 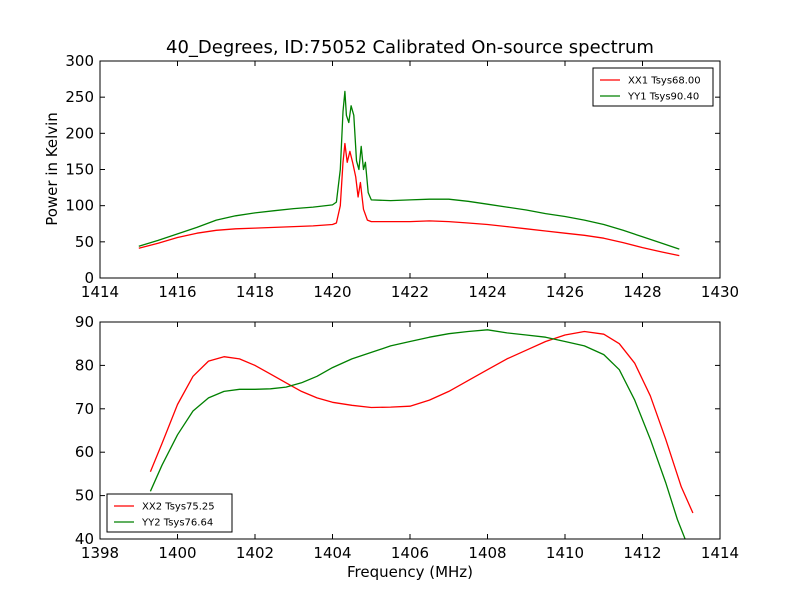 What do you see at coordinates (52, 169) in the screenshot?
I see `y-axis-label: Power in Kelvin` at bounding box center [52, 169].